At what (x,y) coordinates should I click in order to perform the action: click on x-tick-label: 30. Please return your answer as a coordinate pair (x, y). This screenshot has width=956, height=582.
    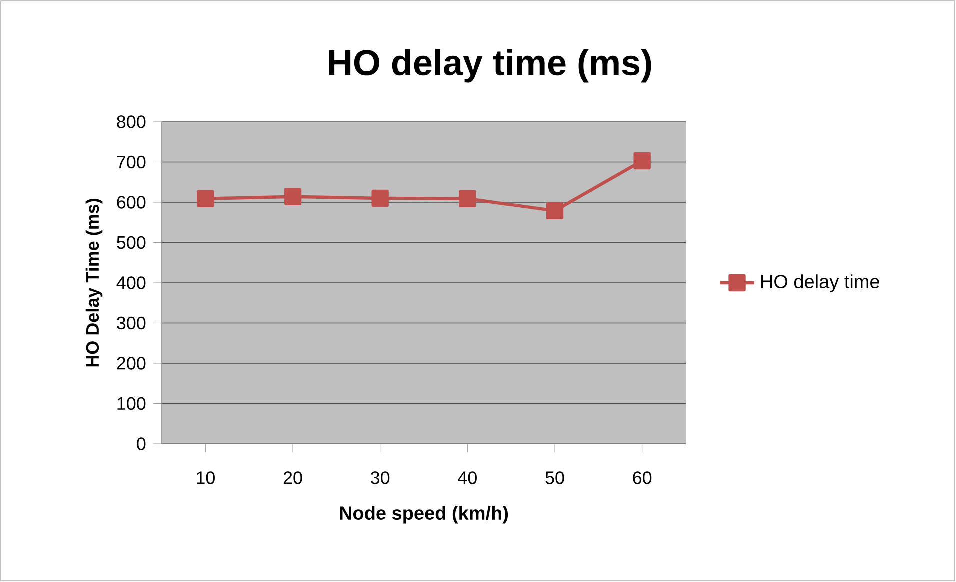
    Looking at the image, I should click on (380, 478).